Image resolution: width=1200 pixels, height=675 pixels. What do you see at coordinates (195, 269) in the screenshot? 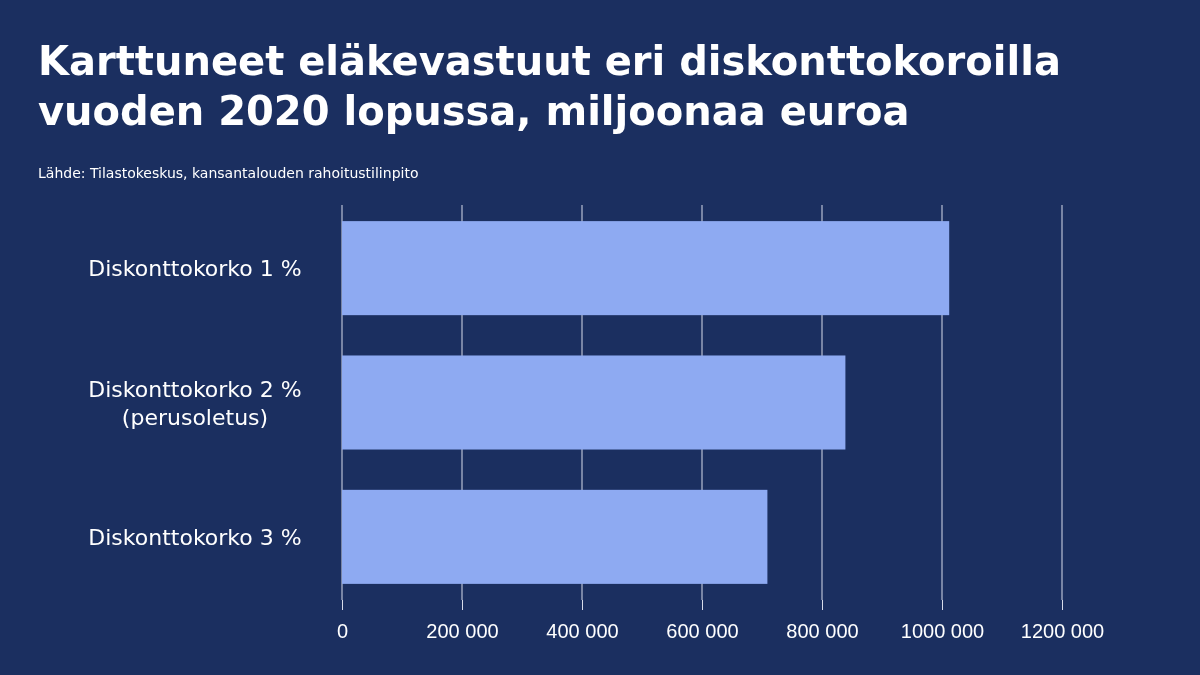
I see `y-tick-label: Diskonttokorko 1 %` at bounding box center [195, 269].